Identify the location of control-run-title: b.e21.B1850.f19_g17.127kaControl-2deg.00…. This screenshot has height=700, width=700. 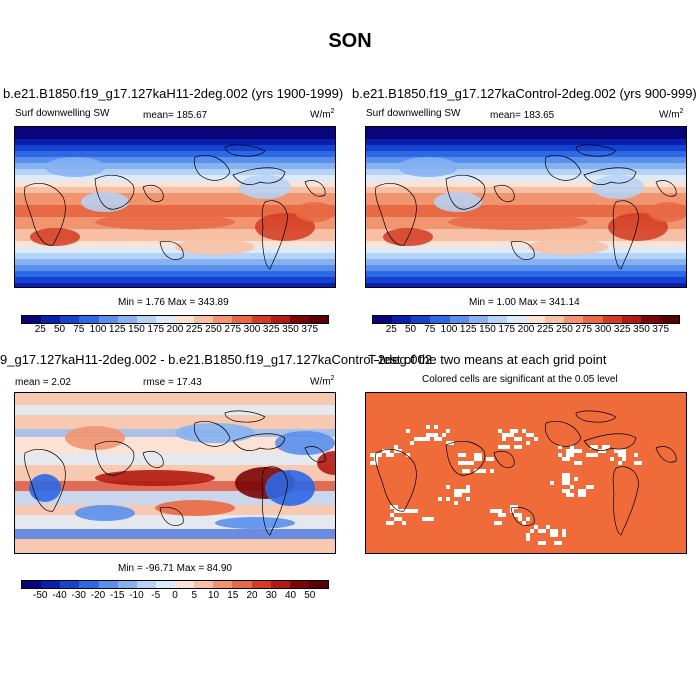
(524, 93).